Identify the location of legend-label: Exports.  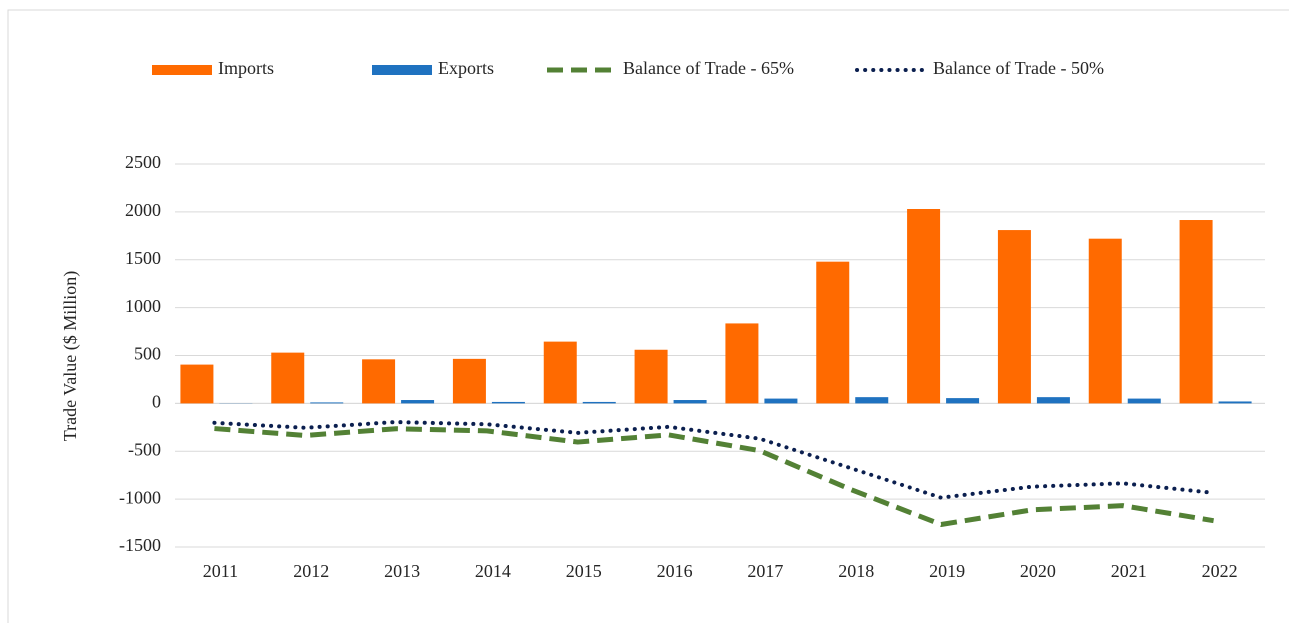
(466, 68).